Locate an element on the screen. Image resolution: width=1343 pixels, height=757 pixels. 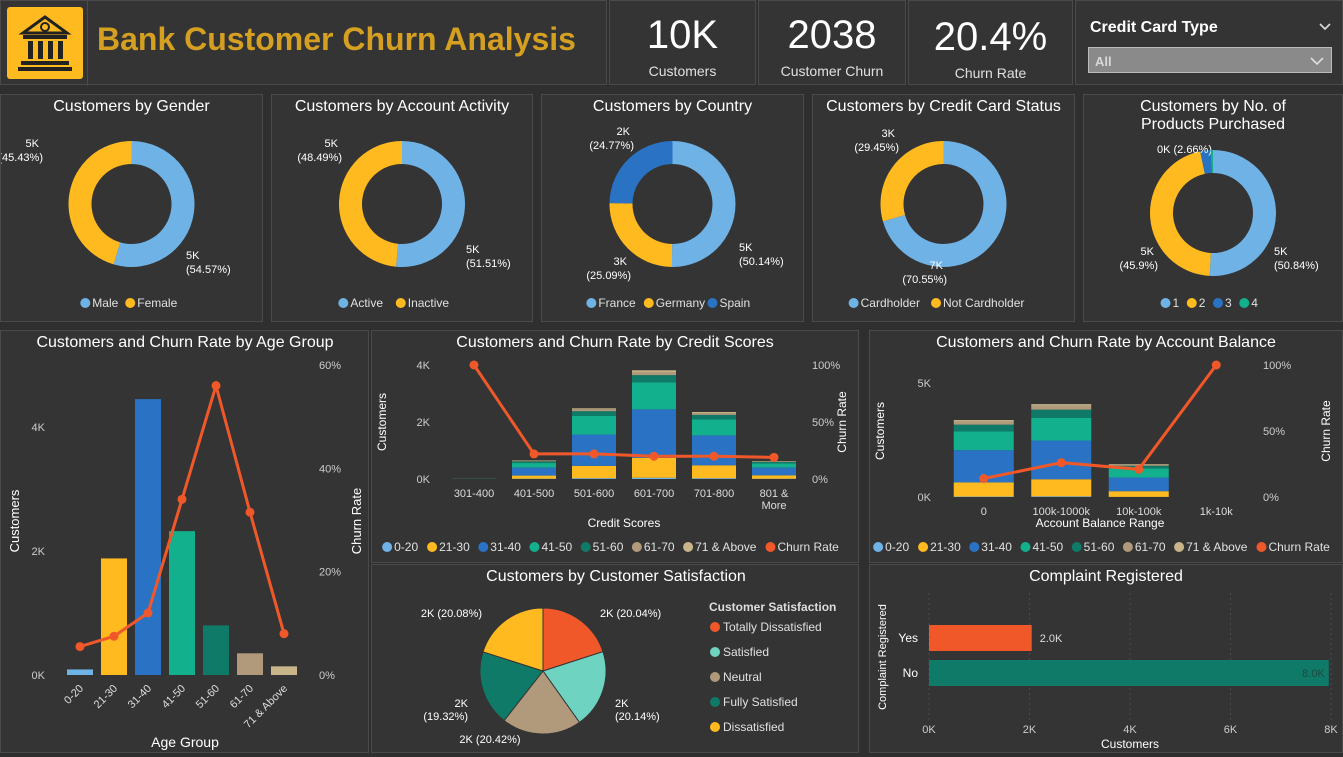
legend-entry: 51-60 is located at coordinates (1099, 547).